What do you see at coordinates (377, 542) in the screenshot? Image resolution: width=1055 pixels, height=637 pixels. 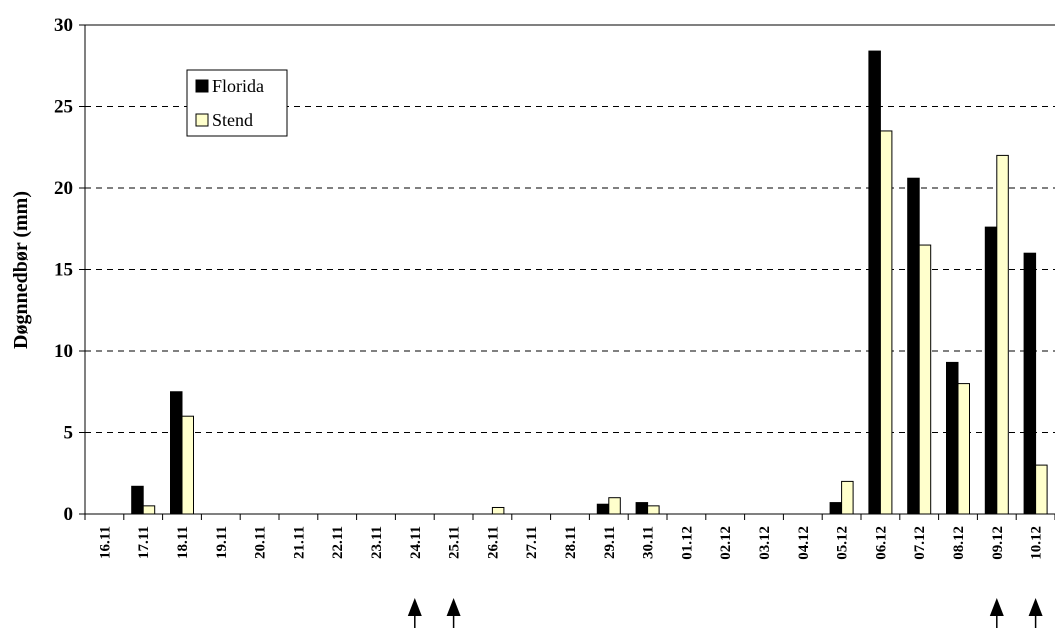 I see `x-tick-label: 23.11` at bounding box center [377, 542].